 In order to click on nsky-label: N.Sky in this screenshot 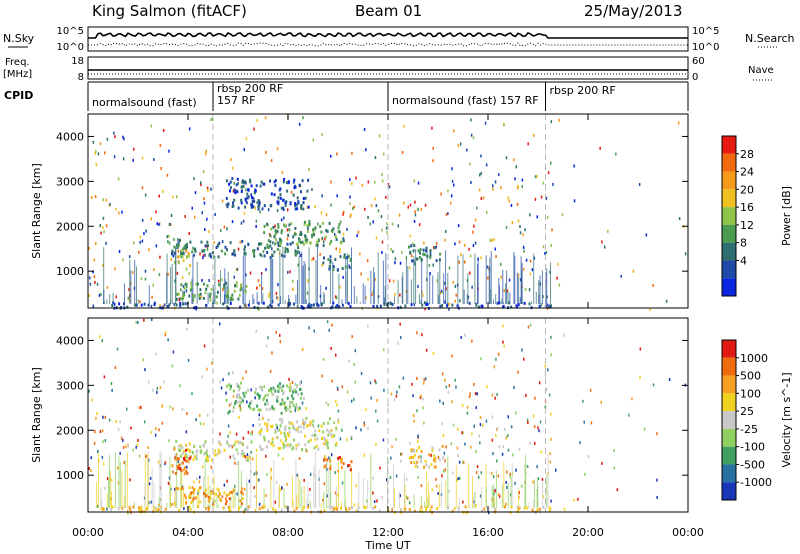, I will do `click(19, 38)`.